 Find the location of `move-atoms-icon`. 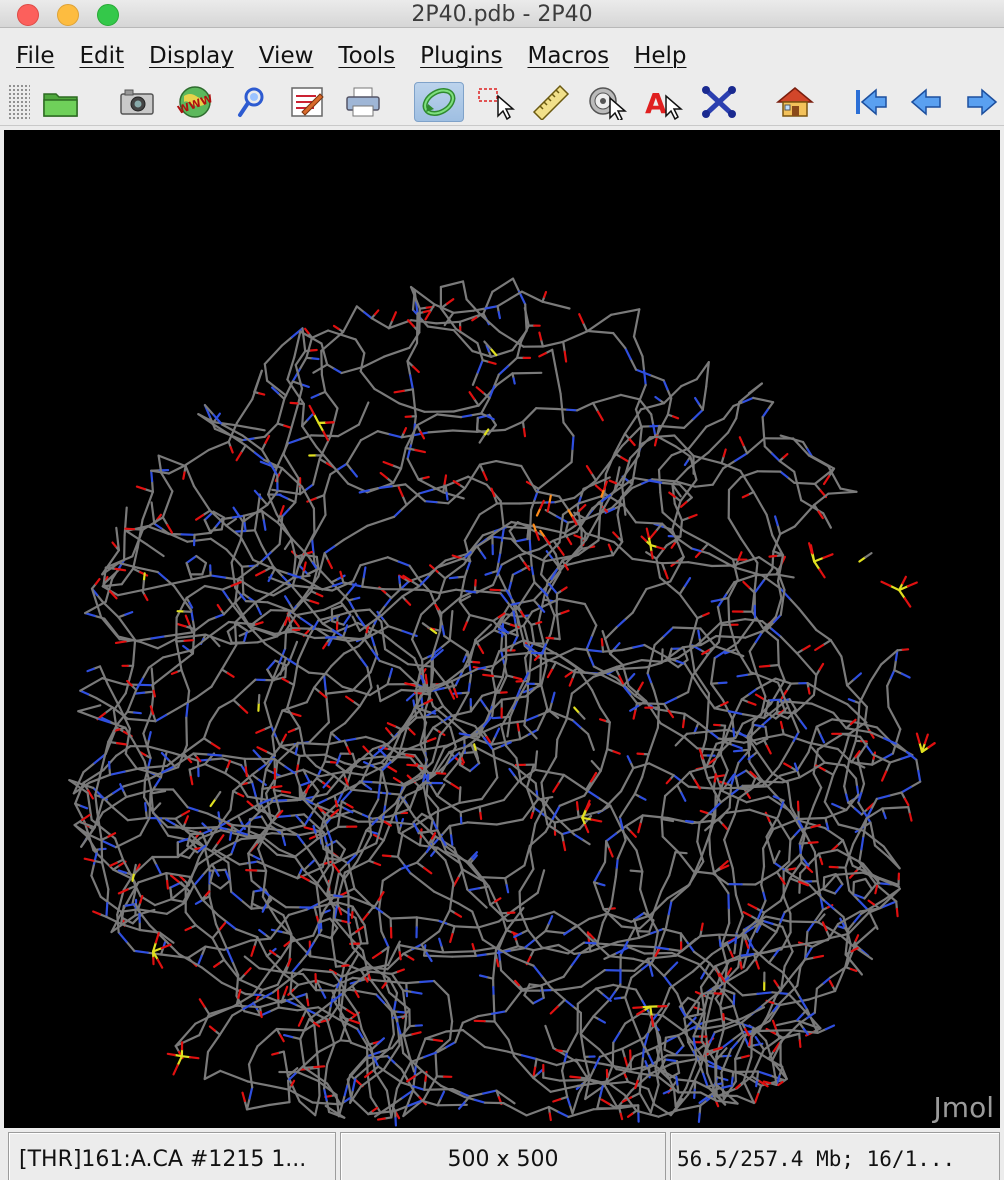

move-atoms-icon is located at coordinates (719, 102).